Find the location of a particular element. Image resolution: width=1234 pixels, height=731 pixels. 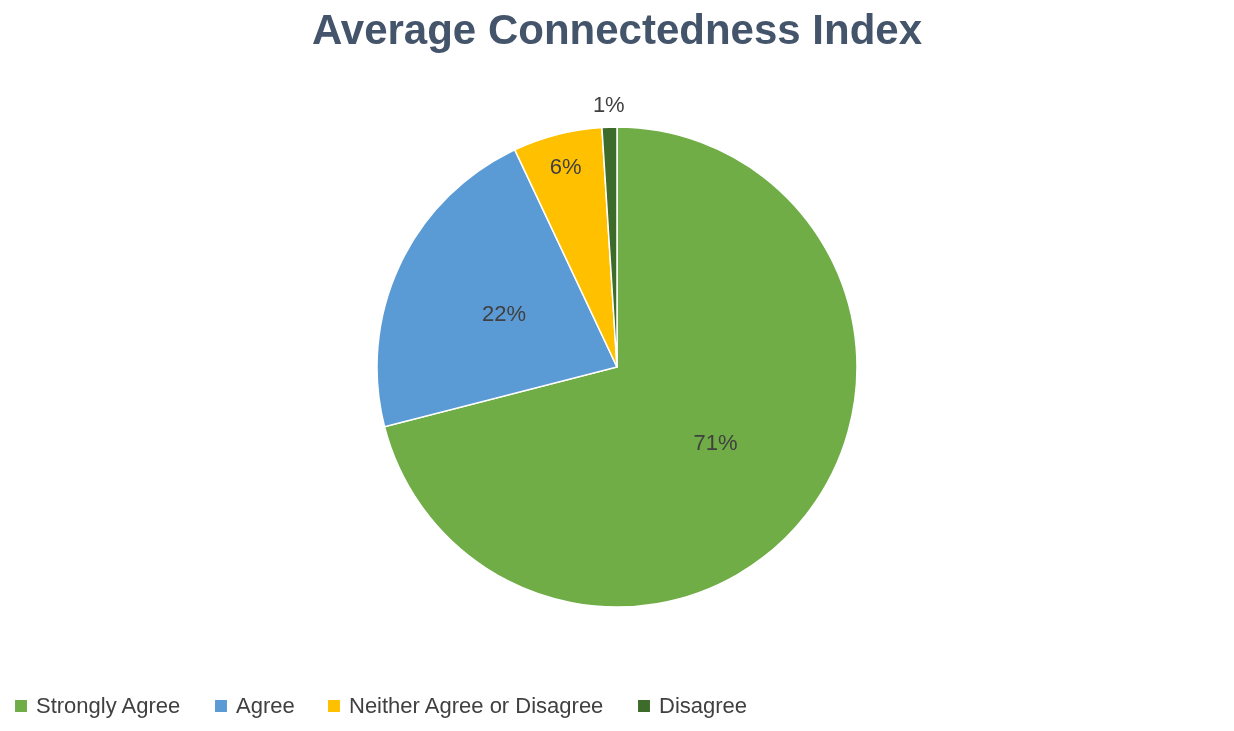

data-label: 1% is located at coordinates (608, 105).